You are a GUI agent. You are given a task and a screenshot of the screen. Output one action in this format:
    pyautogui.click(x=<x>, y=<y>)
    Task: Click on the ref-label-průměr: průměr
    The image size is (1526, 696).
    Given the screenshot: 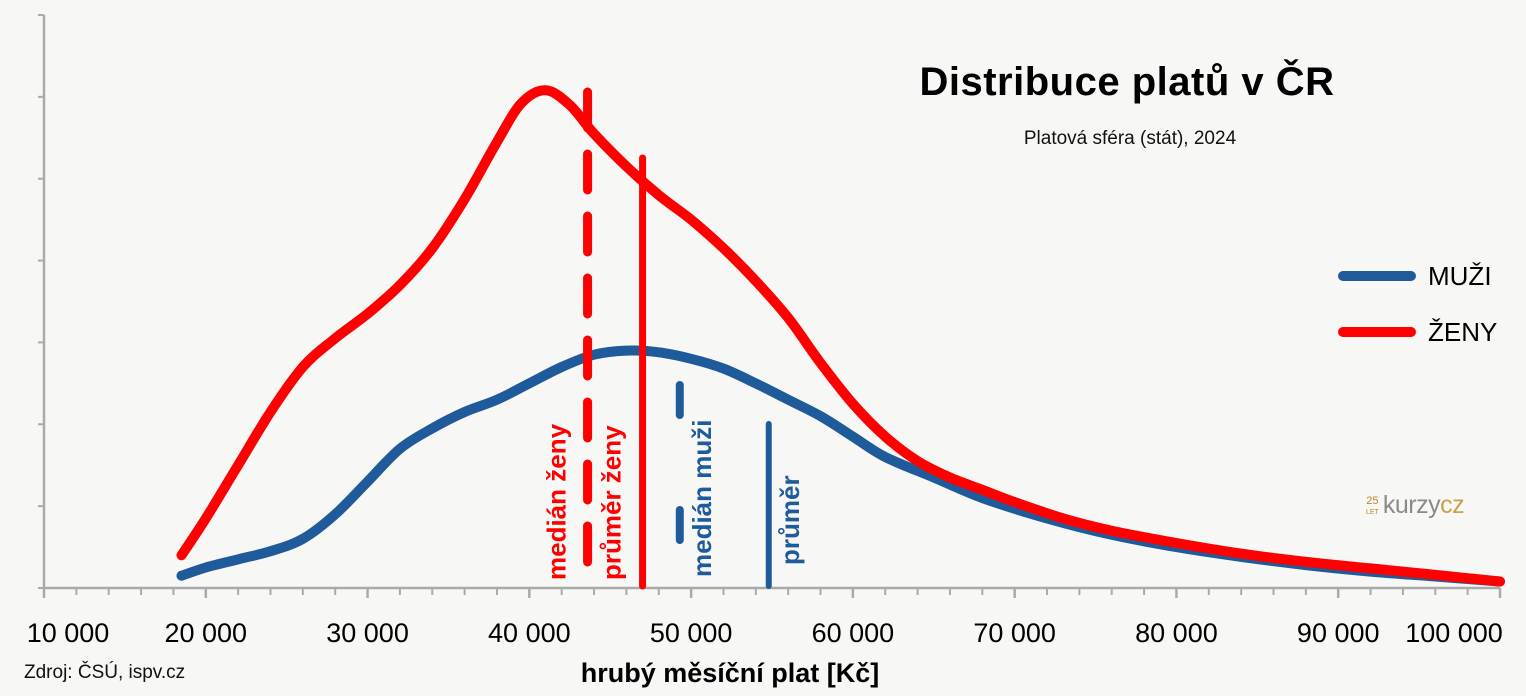 What is the action you would take?
    pyautogui.click(x=790, y=520)
    